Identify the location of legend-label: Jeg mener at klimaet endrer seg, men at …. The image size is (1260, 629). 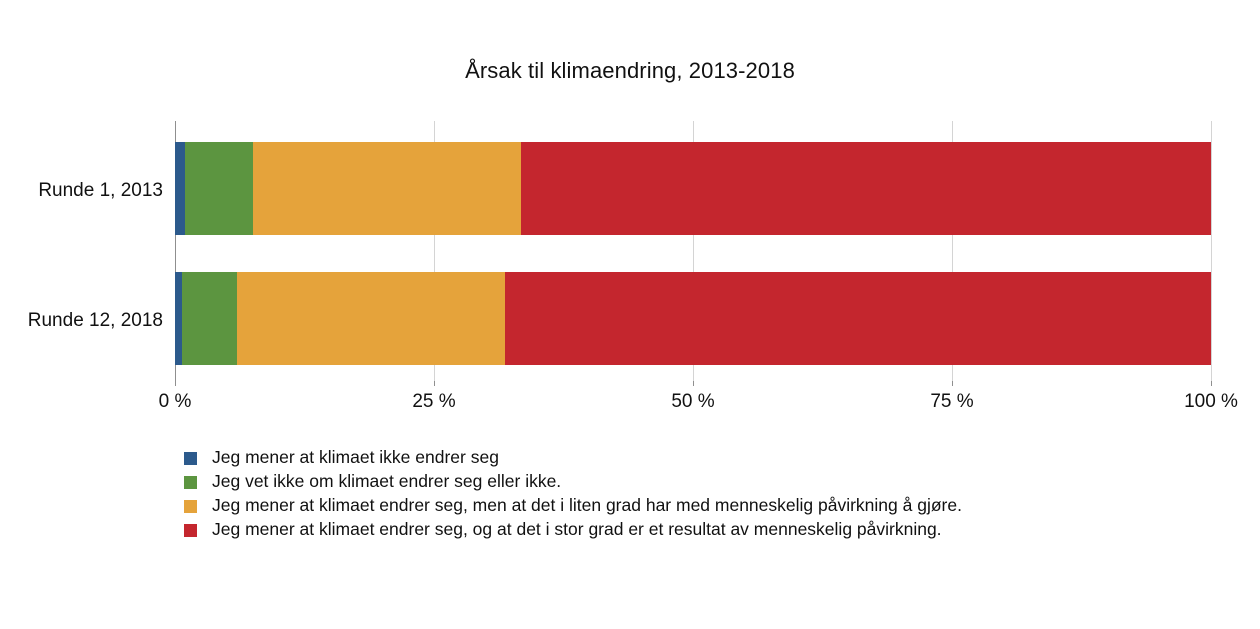
(587, 505).